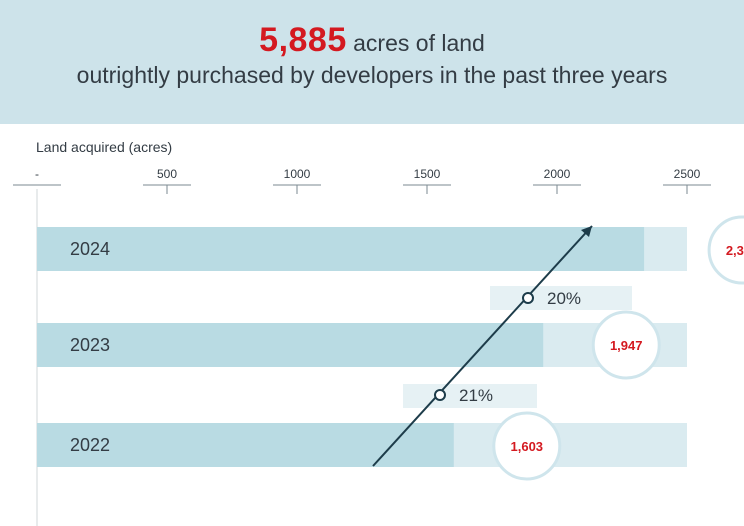 This screenshot has height=526, width=744. I want to click on trend-arrow-head, so click(586, 231).